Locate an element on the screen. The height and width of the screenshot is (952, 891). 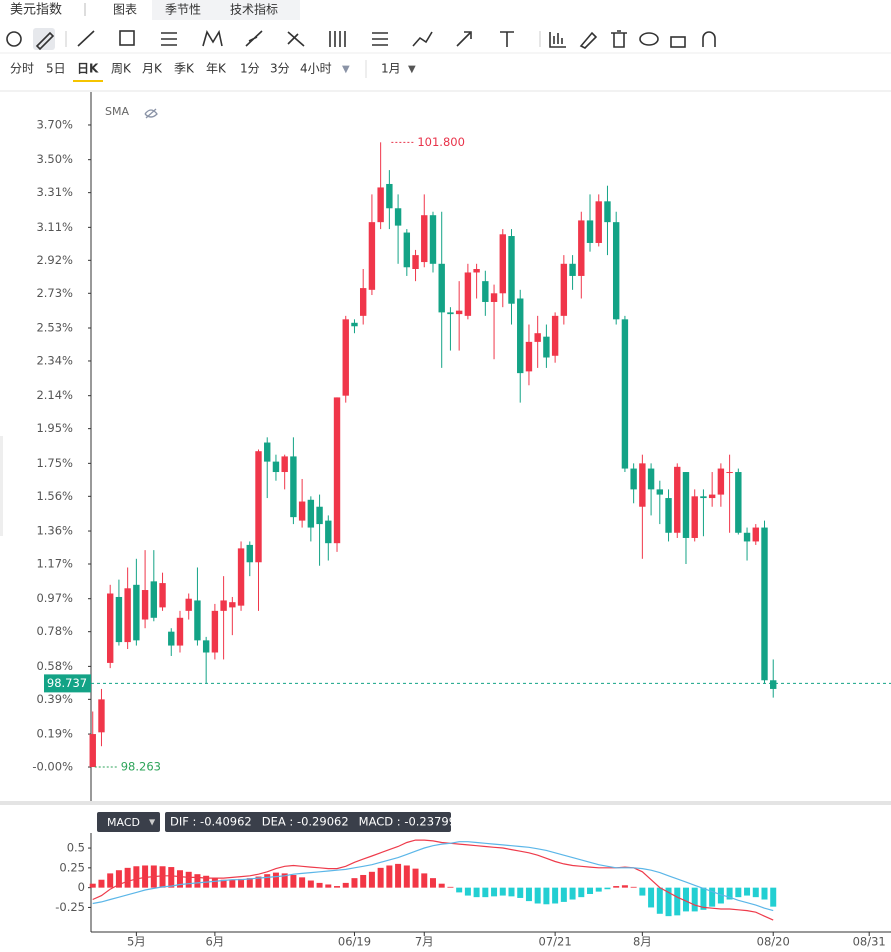
indicator-select is located at coordinates (128, 822).